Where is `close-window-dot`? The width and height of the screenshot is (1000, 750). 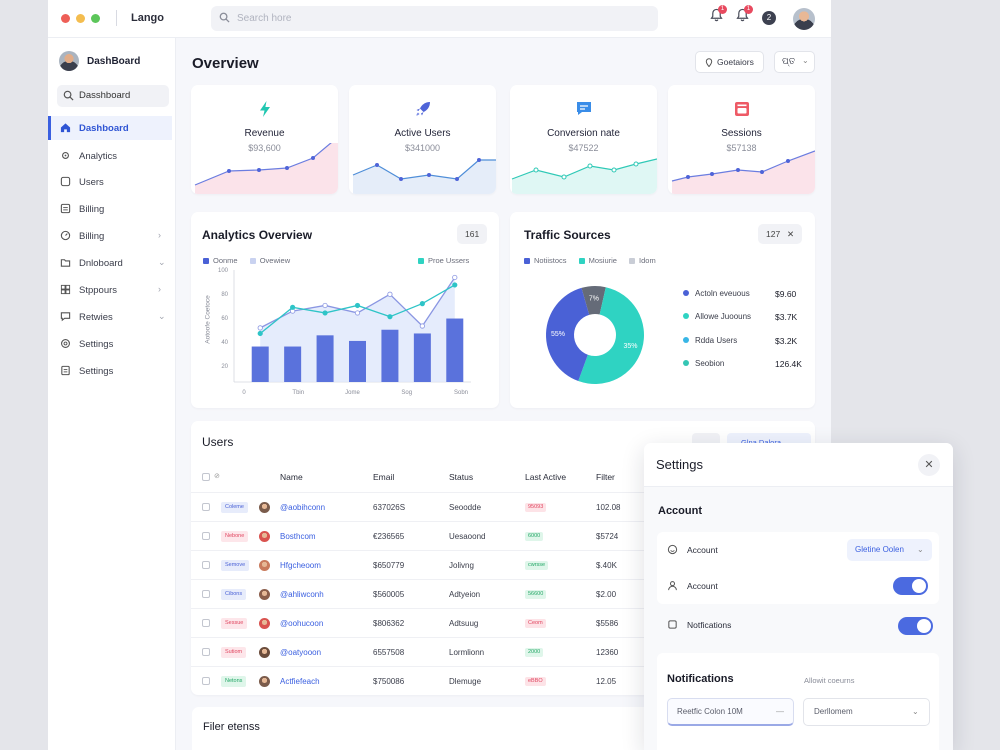
close-window-dot is located at coordinates (65, 18).